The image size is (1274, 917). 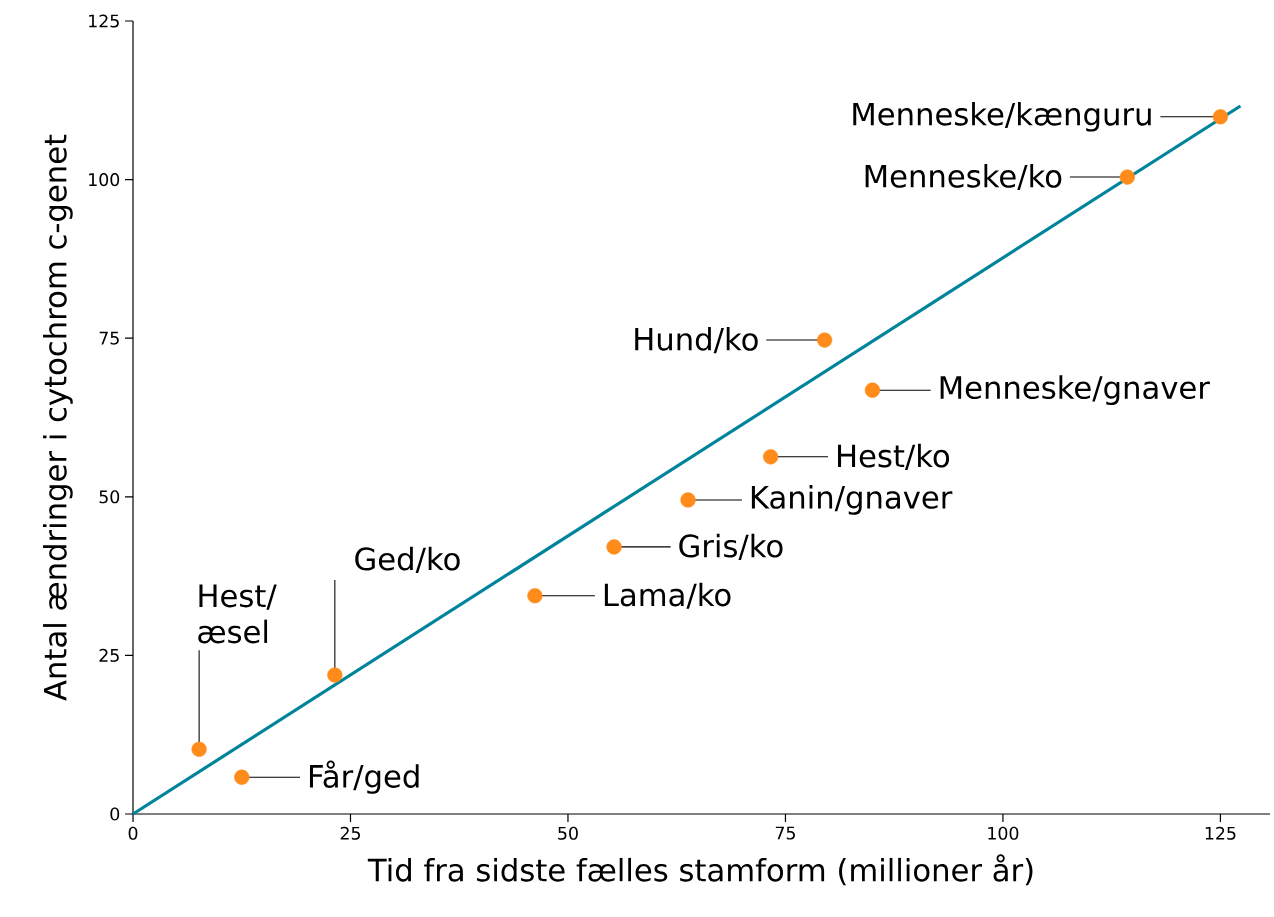 What do you see at coordinates (667, 595) in the screenshot?
I see `annotation: Lama/ko` at bounding box center [667, 595].